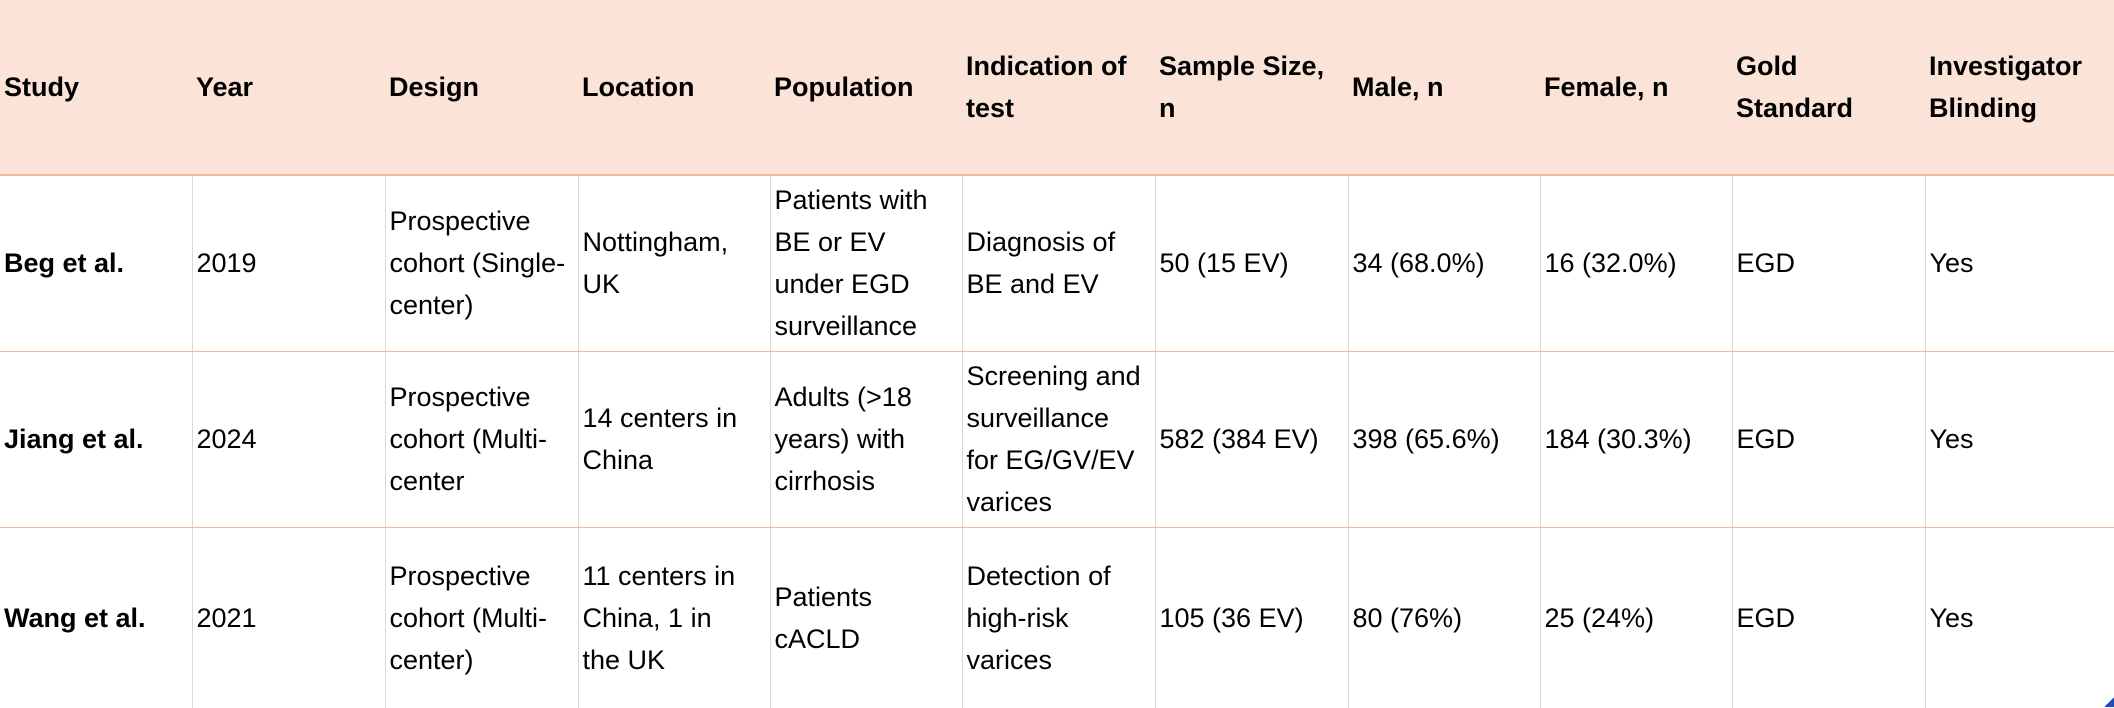 Image resolution: width=2114 pixels, height=708 pixels. What do you see at coordinates (1828, 88) in the screenshot?
I see `header-gold-standard: Gold Standard` at bounding box center [1828, 88].